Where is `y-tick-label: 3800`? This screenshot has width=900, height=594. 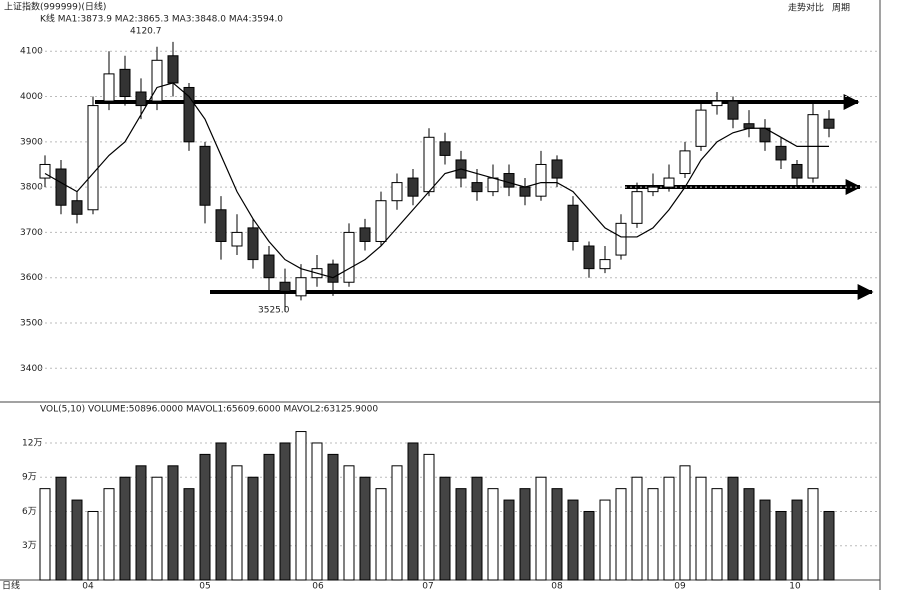 y-tick-label: 3800 is located at coordinates (31, 188).